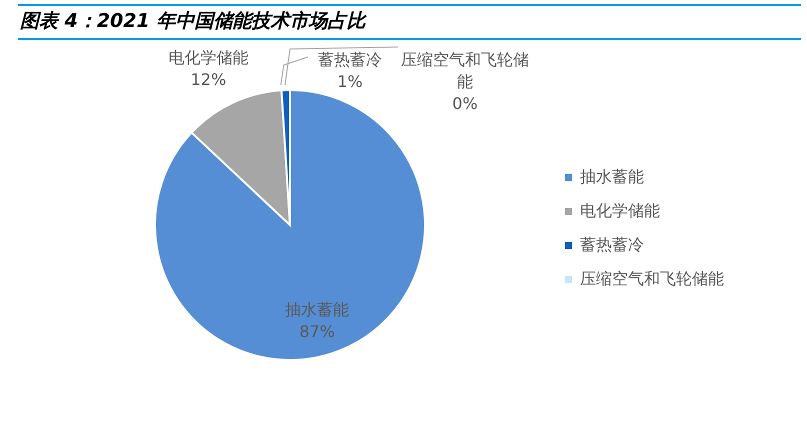  Describe the element at coordinates (612, 177) in the screenshot. I see `legend-label: 抽水蓄能` at that location.